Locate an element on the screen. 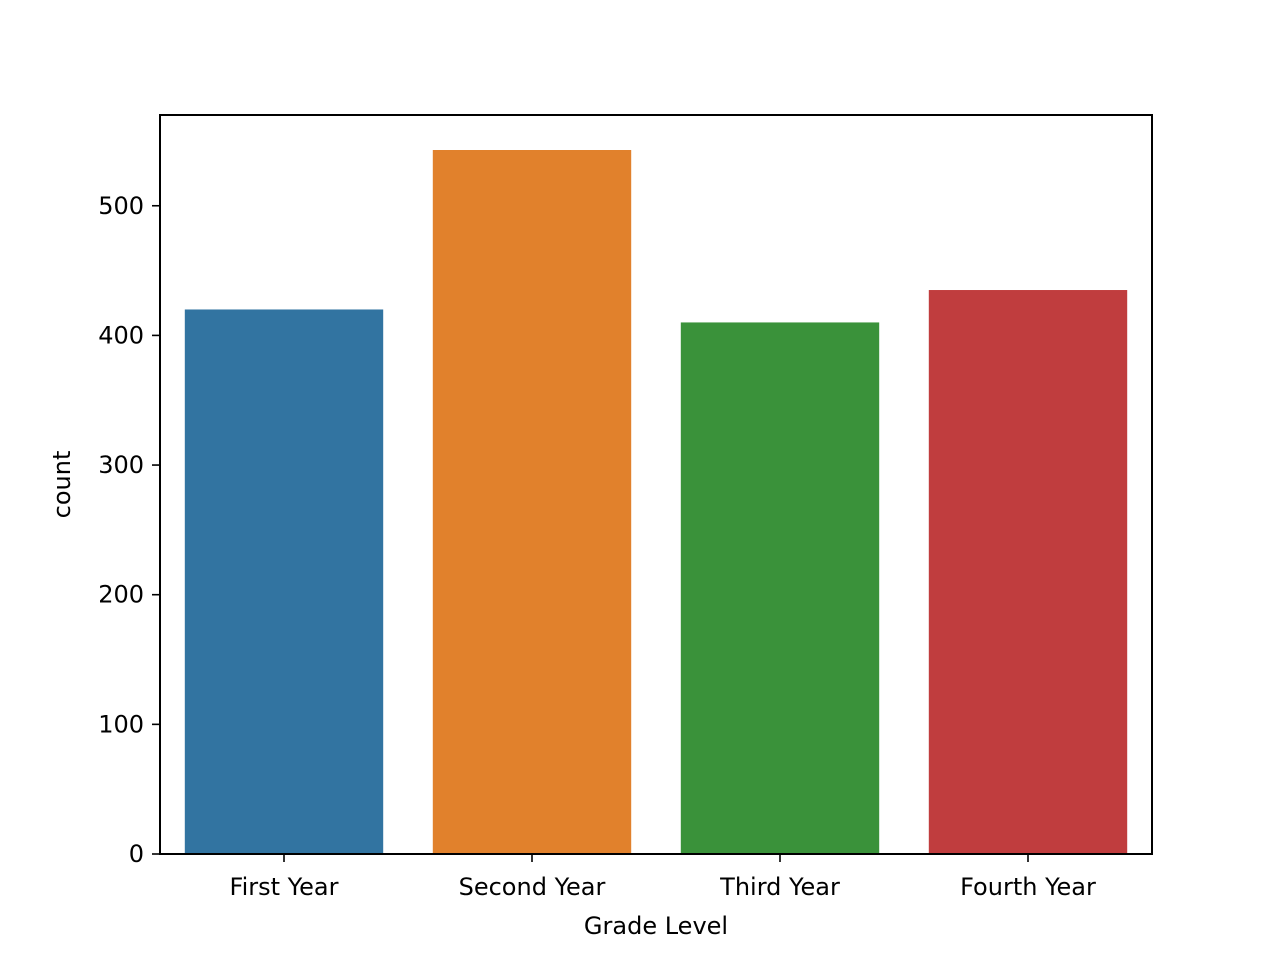 Image resolution: width=1280 pixels, height=960 pixels. y-tick-label: 500 is located at coordinates (121, 206).